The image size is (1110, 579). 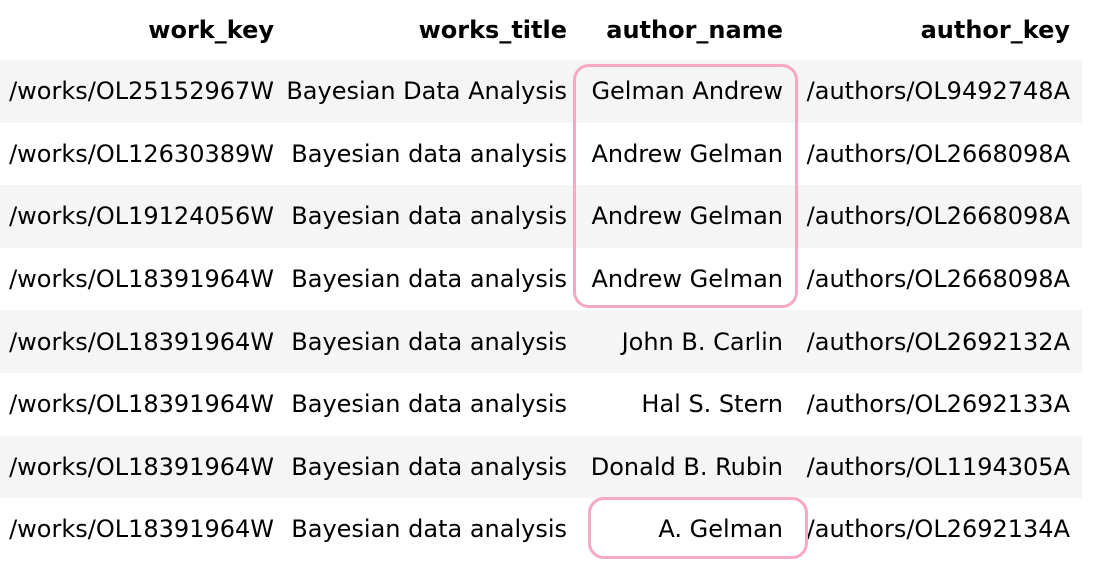 What do you see at coordinates (143, 91) in the screenshot?
I see `cell-work-key: /works/OL25152967W` at bounding box center [143, 91].